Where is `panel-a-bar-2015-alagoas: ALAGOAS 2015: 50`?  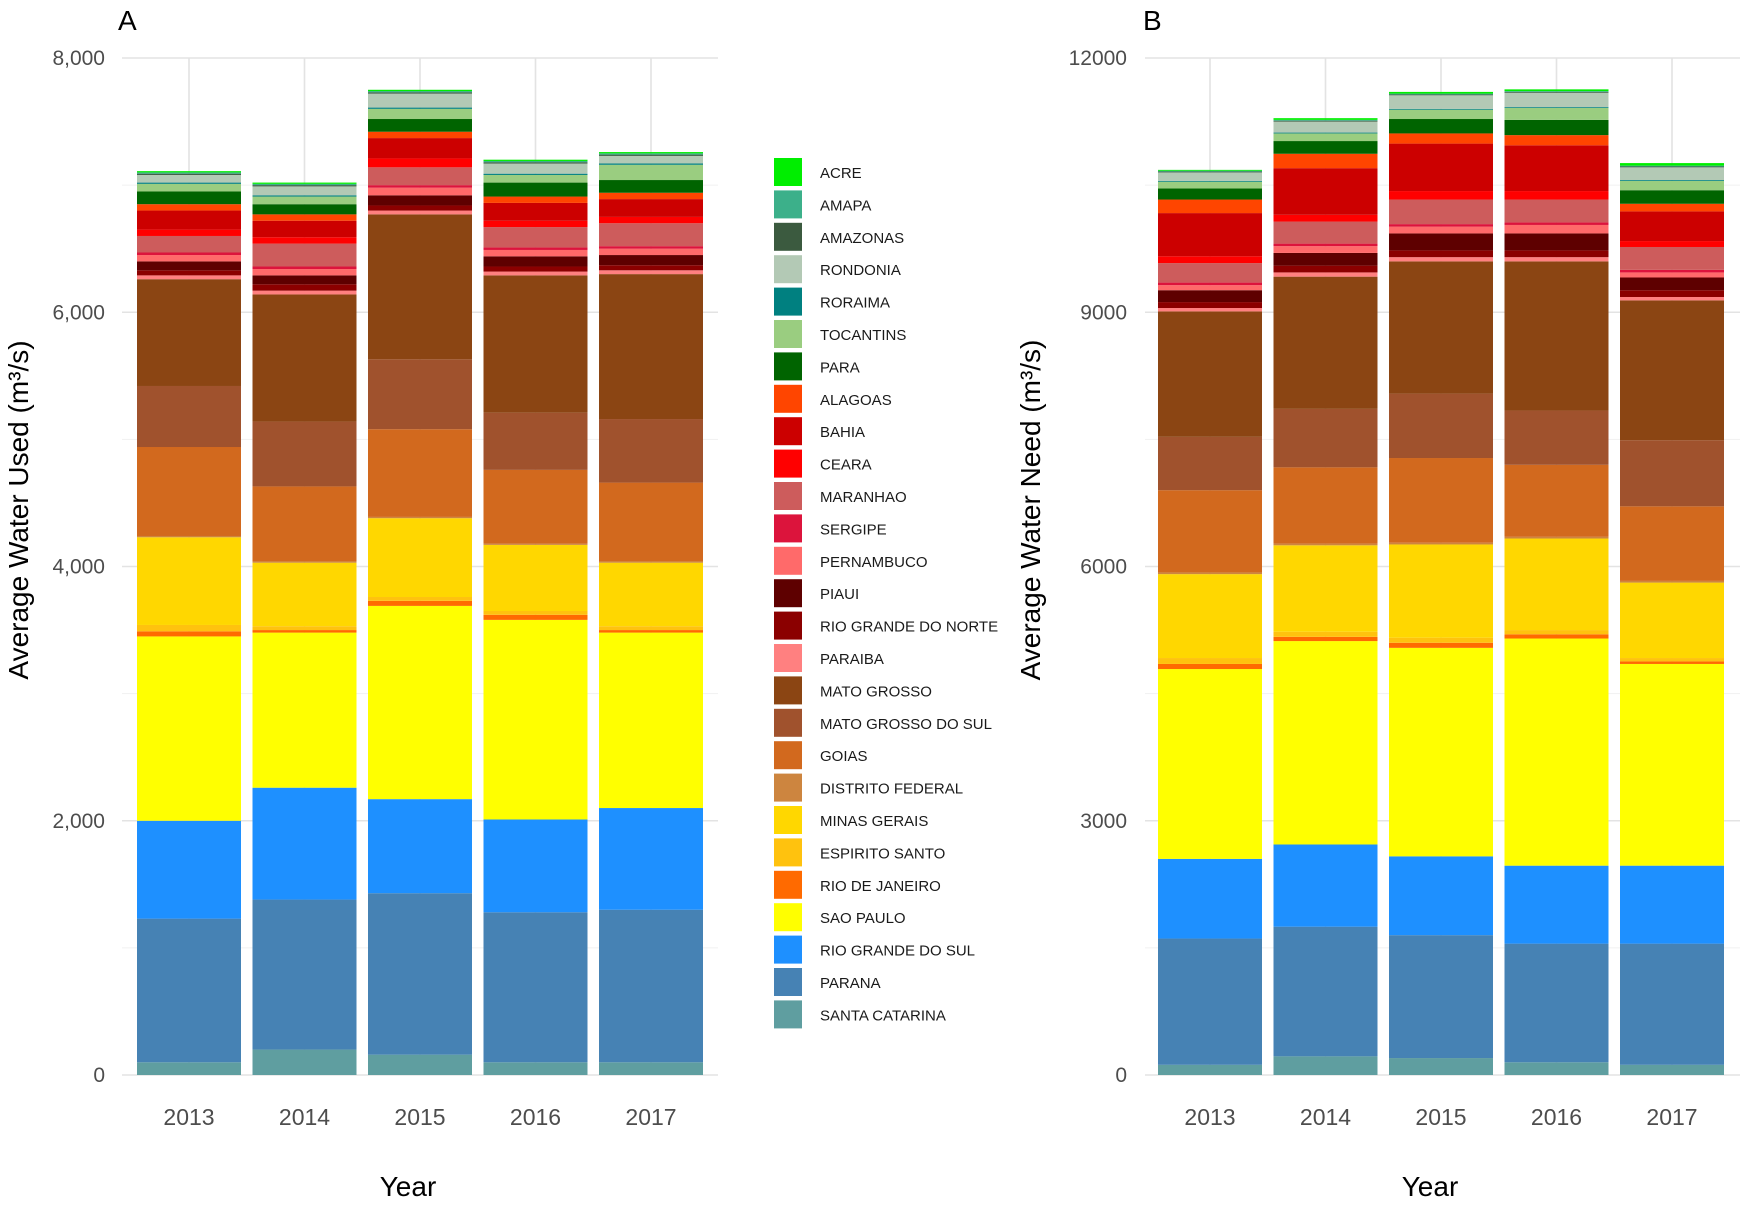 panel-a-bar-2015-alagoas: ALAGOAS 2015: 50 is located at coordinates (420, 135).